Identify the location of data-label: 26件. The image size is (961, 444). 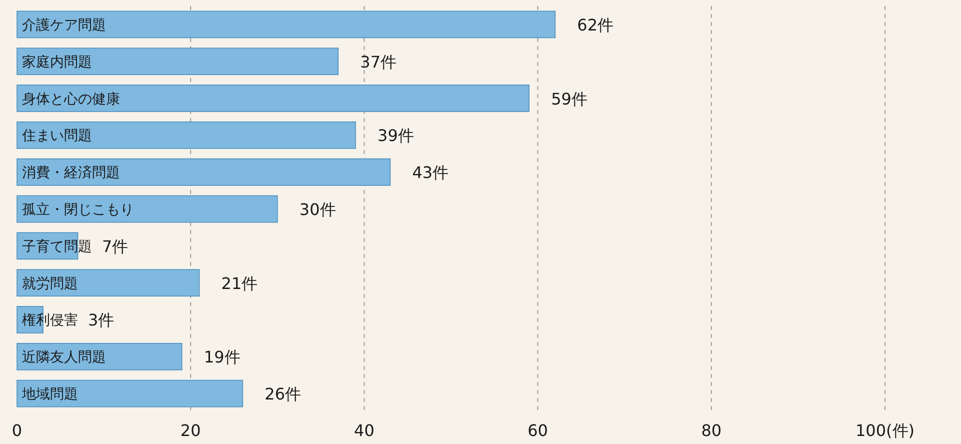
(283, 394).